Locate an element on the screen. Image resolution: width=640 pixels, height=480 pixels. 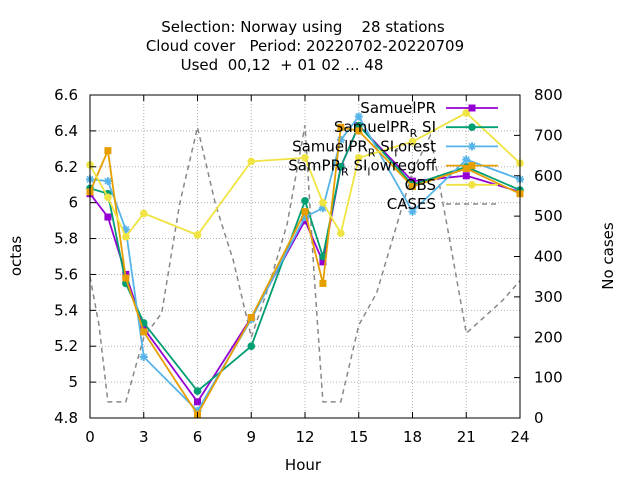
legend-label: SamPRR SIlowregoff is located at coordinates (362, 168).